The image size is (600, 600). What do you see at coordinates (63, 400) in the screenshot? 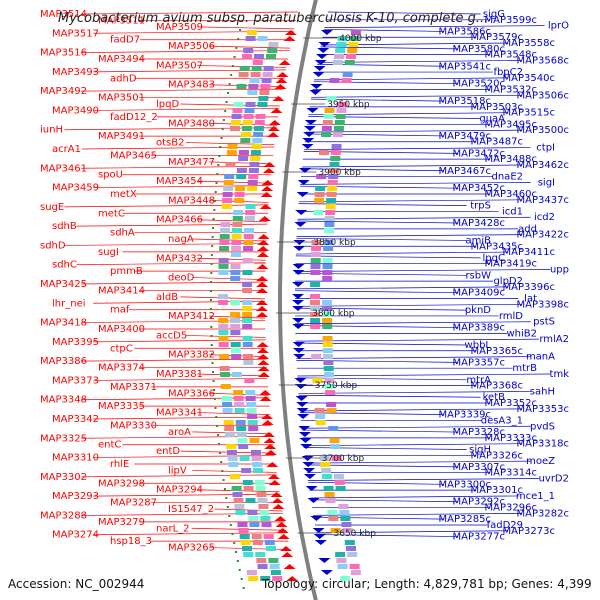
I see `gene-label: MAP3348` at bounding box center [63, 400].